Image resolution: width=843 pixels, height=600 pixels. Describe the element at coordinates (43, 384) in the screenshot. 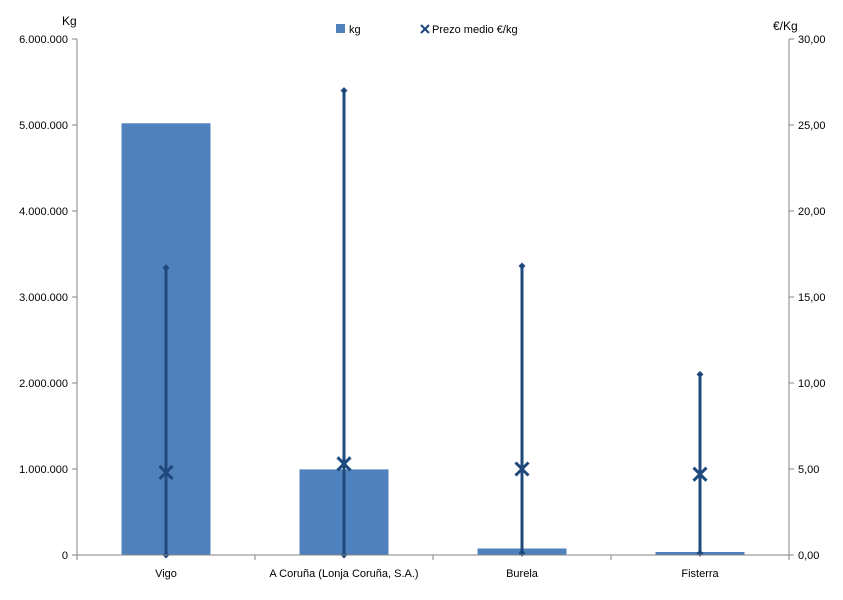

I see `left-tick-label-2: 2.000.000` at that location.